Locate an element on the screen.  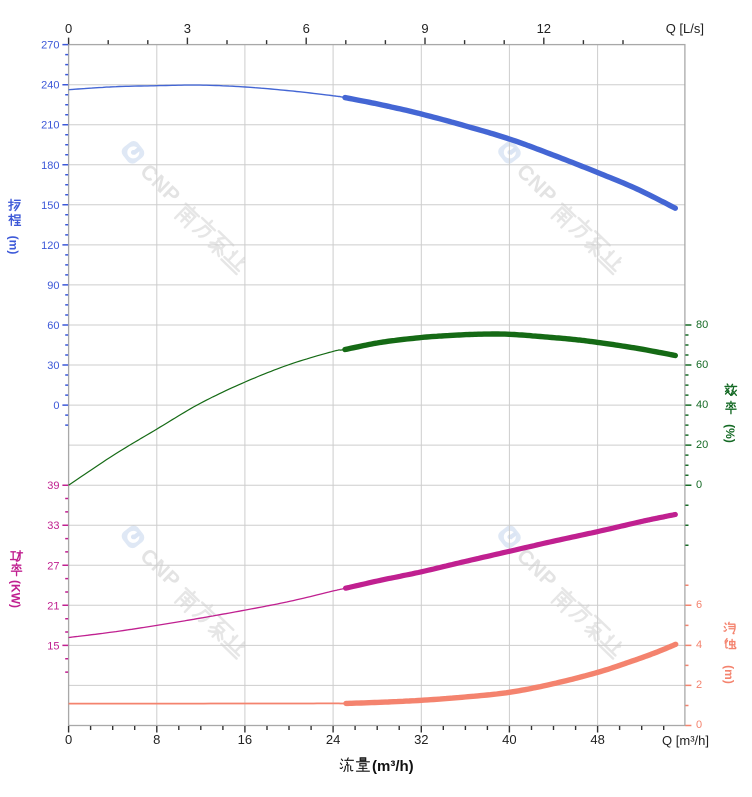
svg-text: 210 is located at coordinates (50, 126).